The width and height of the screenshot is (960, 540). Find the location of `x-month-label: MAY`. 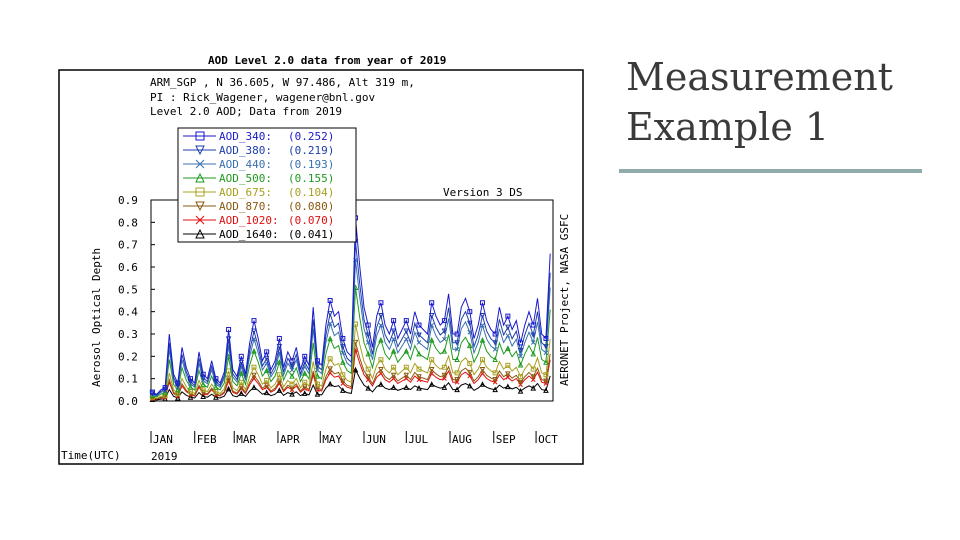

x-month-label: MAY is located at coordinates (332, 439).